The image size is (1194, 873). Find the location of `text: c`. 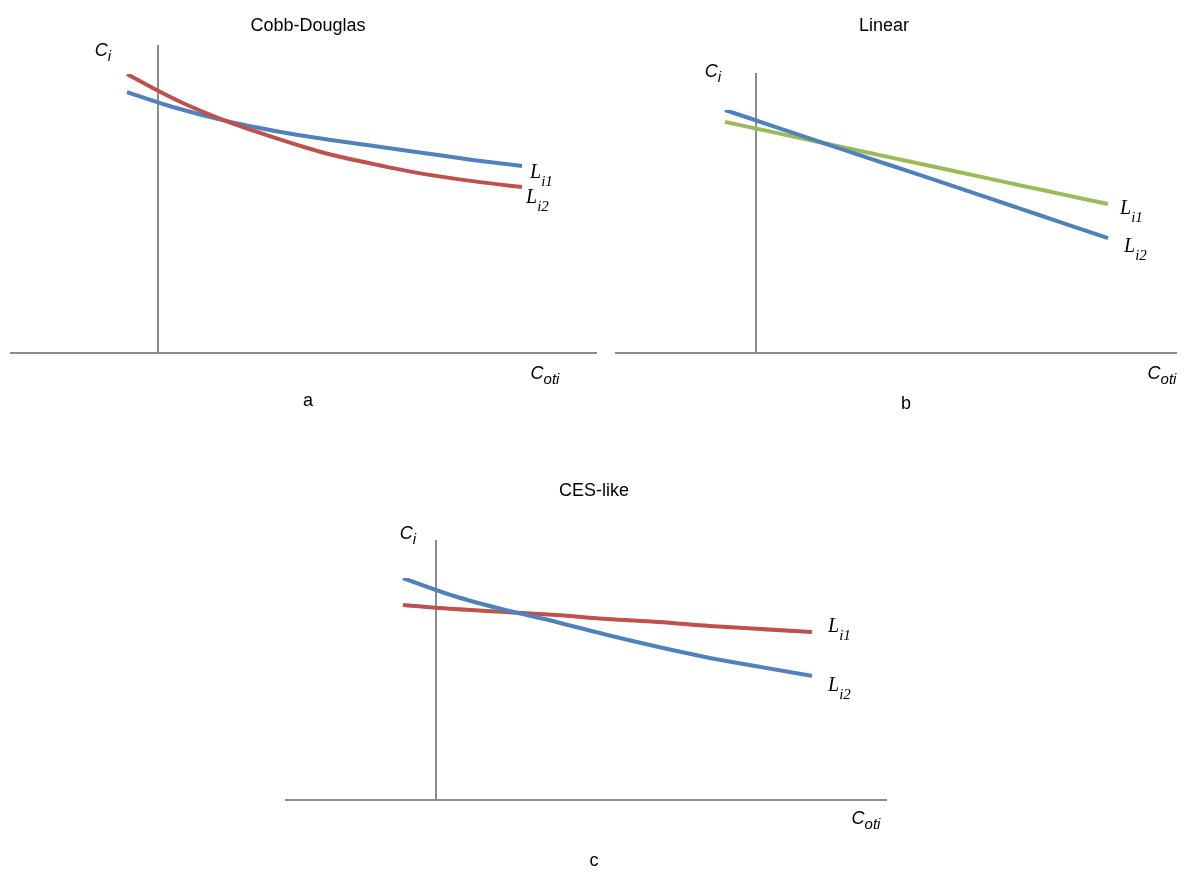

text: c is located at coordinates (594, 860).